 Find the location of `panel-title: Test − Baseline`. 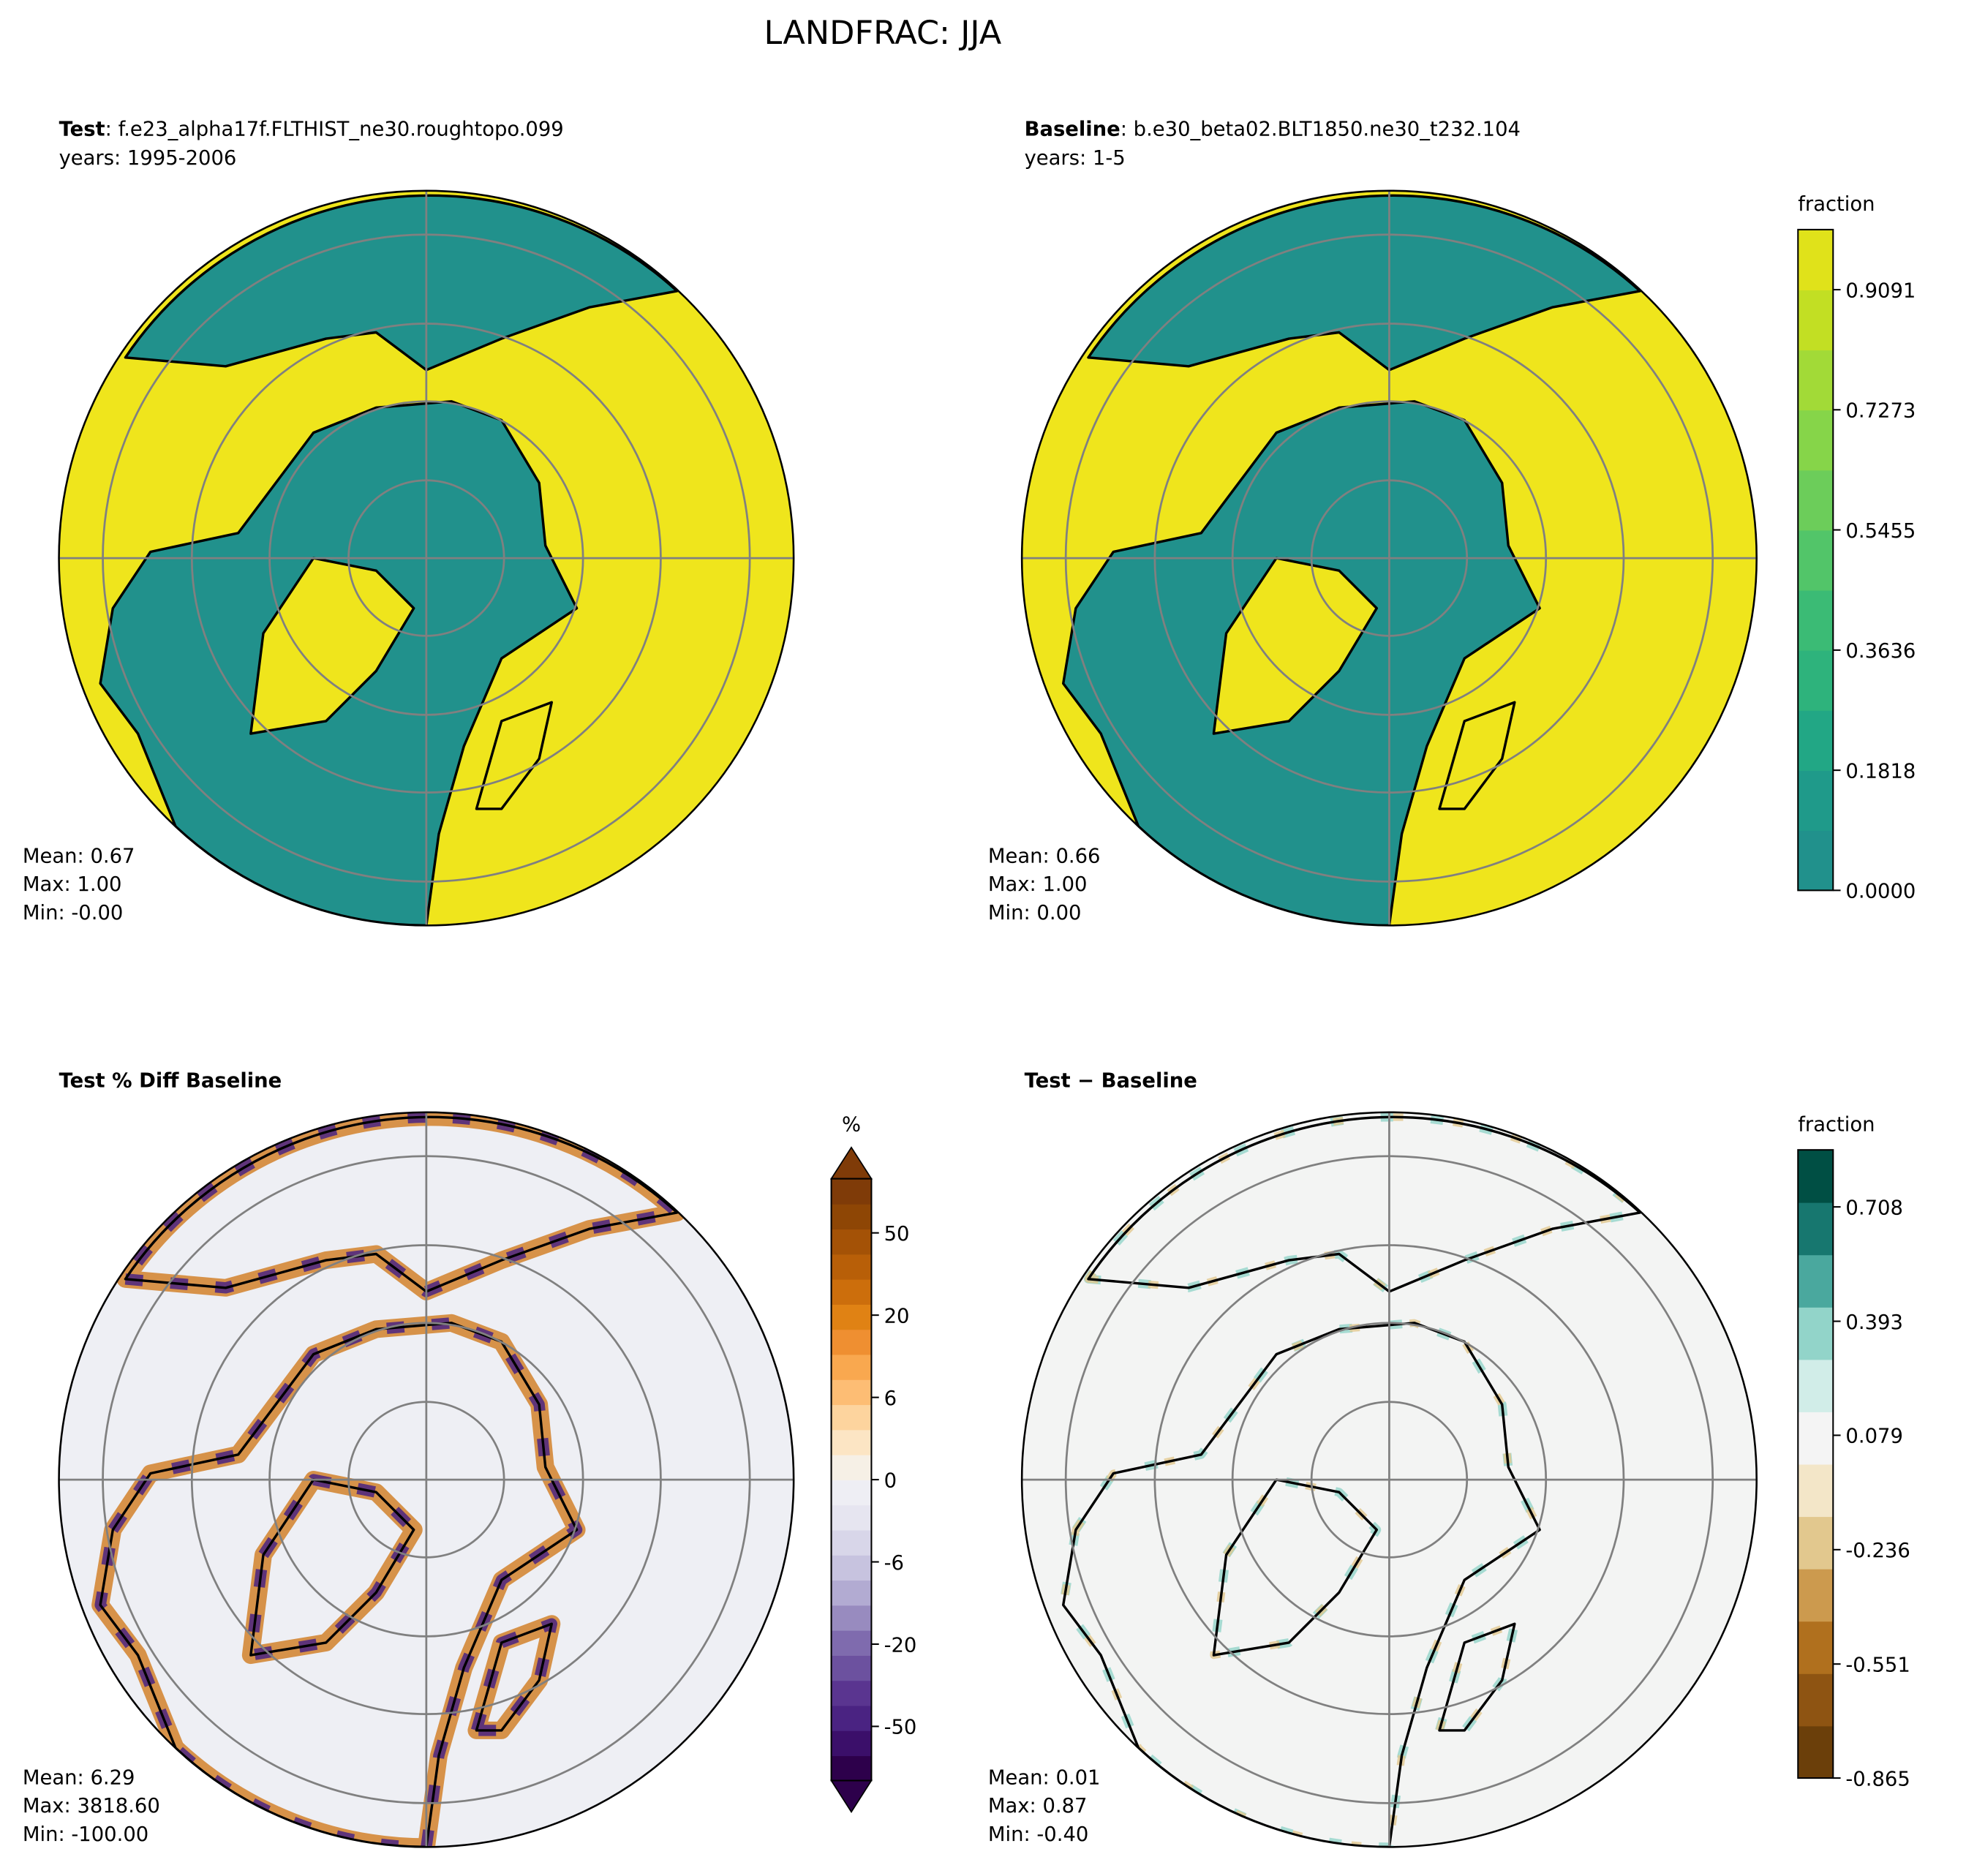

panel-title: Test − Baseline is located at coordinates (1111, 1081).